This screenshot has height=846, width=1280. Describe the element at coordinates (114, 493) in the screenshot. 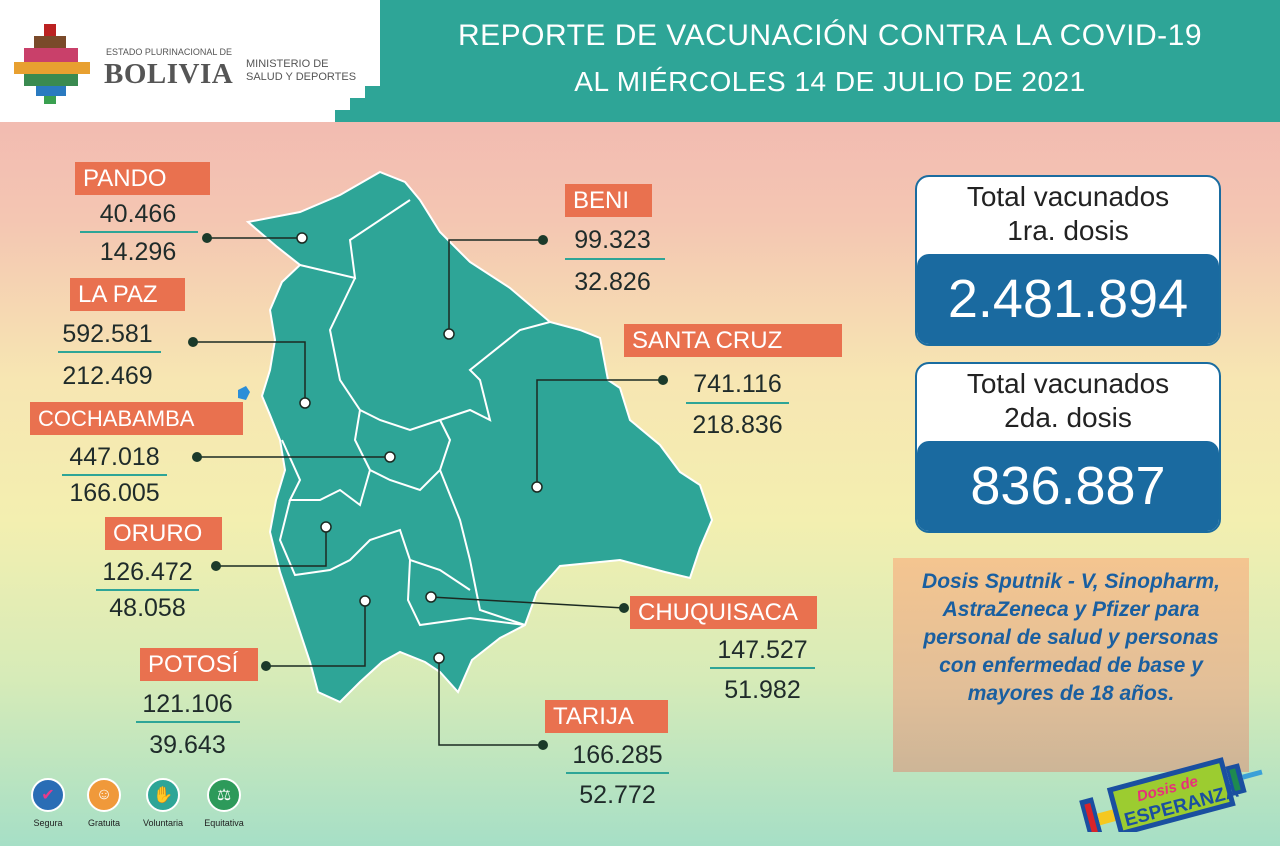

I see `cochabamba-dose2: 166.005` at that location.